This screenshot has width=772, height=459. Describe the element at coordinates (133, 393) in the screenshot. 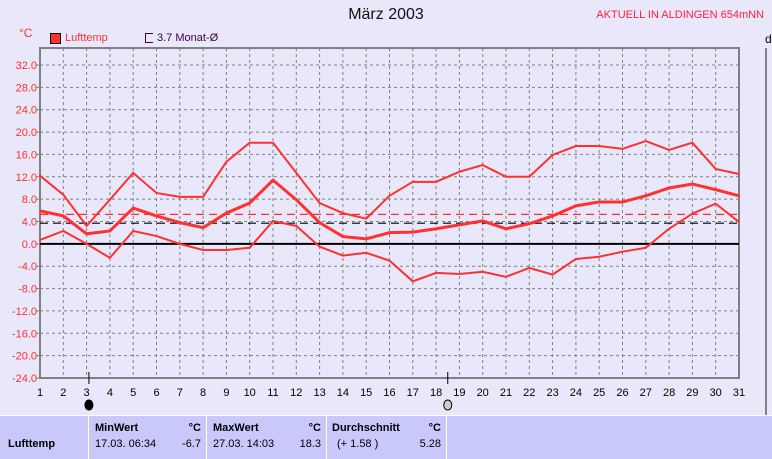

I see `x-tick-label: 5` at that location.